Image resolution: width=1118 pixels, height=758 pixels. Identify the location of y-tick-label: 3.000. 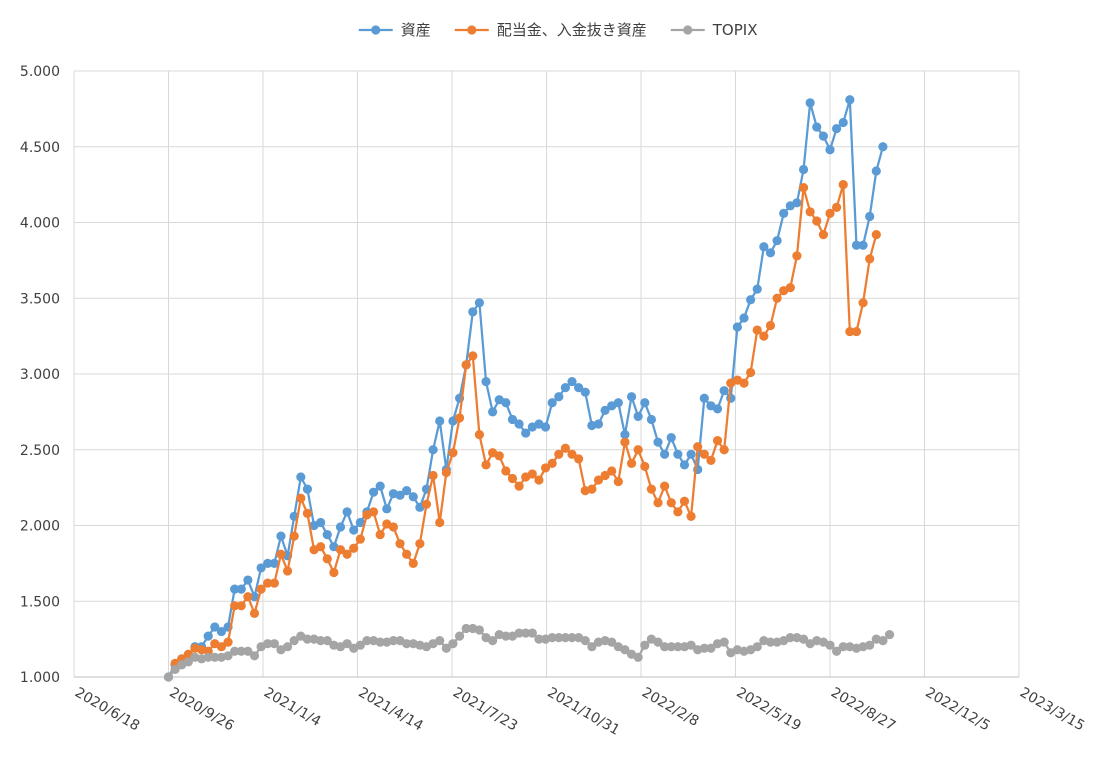
(40, 375).